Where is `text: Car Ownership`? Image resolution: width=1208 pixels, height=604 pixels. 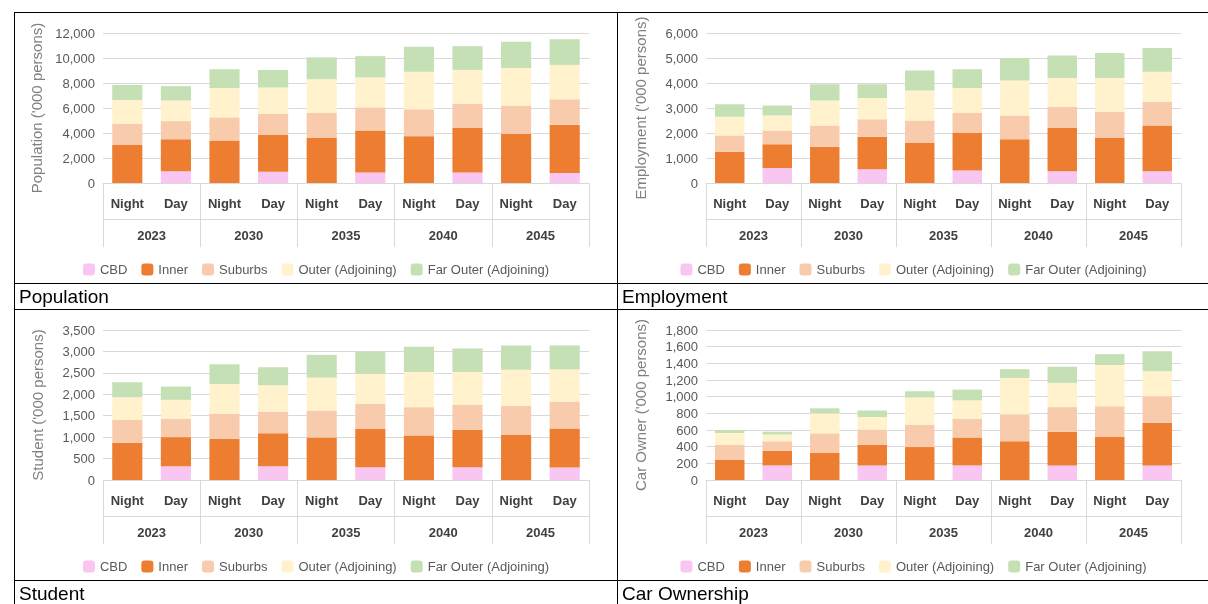 text: Car Ownership is located at coordinates (913, 592).